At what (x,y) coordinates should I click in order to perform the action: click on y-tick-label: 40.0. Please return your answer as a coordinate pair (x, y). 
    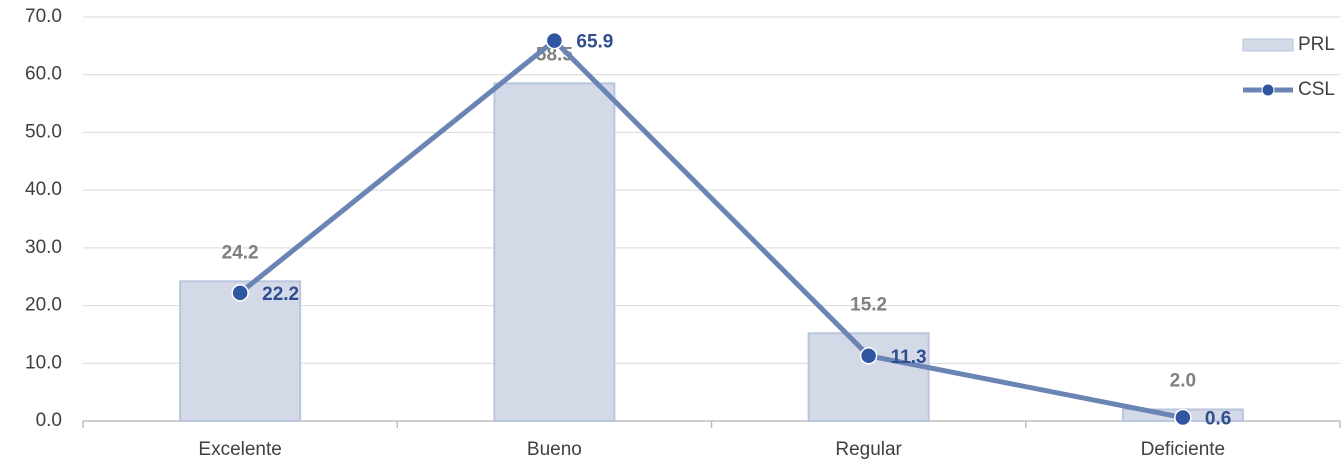
    Looking at the image, I should click on (43, 189).